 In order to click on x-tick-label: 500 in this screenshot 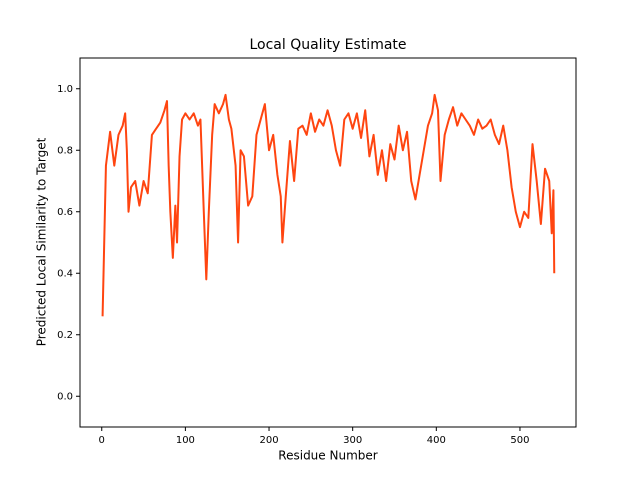, I will do `click(519, 440)`.